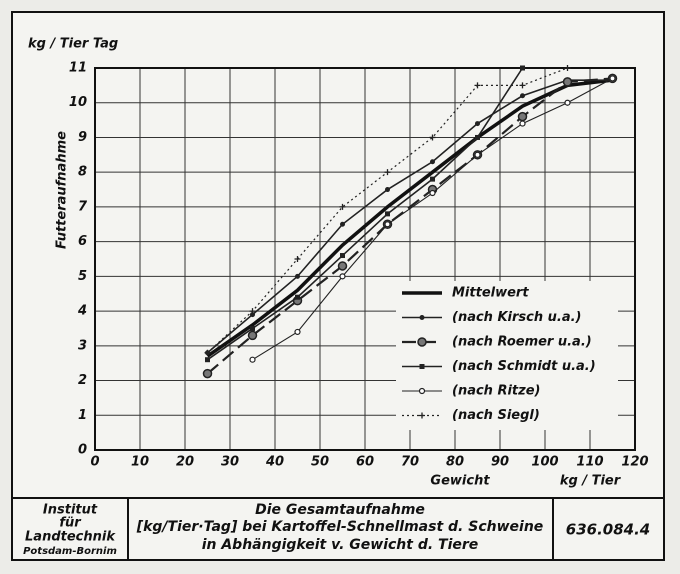 This screenshot has height=574, width=680. Describe the element at coordinates (496, 391) in the screenshot. I see `legend-label: (nach Ritze)` at that location.